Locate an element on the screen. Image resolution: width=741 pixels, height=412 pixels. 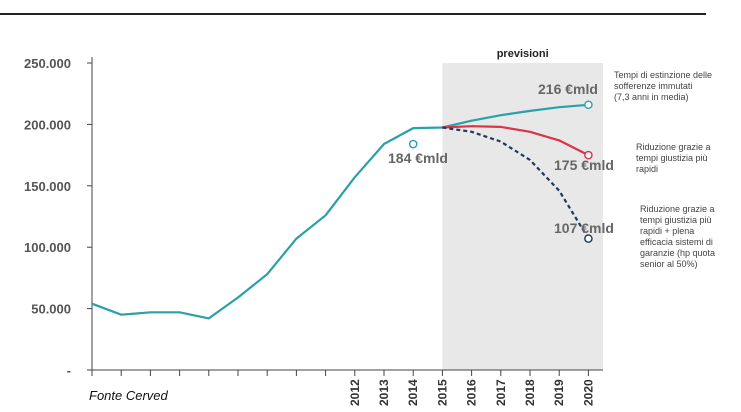
annotation-2-line-5: senior al 50%) is located at coordinates (669, 264).